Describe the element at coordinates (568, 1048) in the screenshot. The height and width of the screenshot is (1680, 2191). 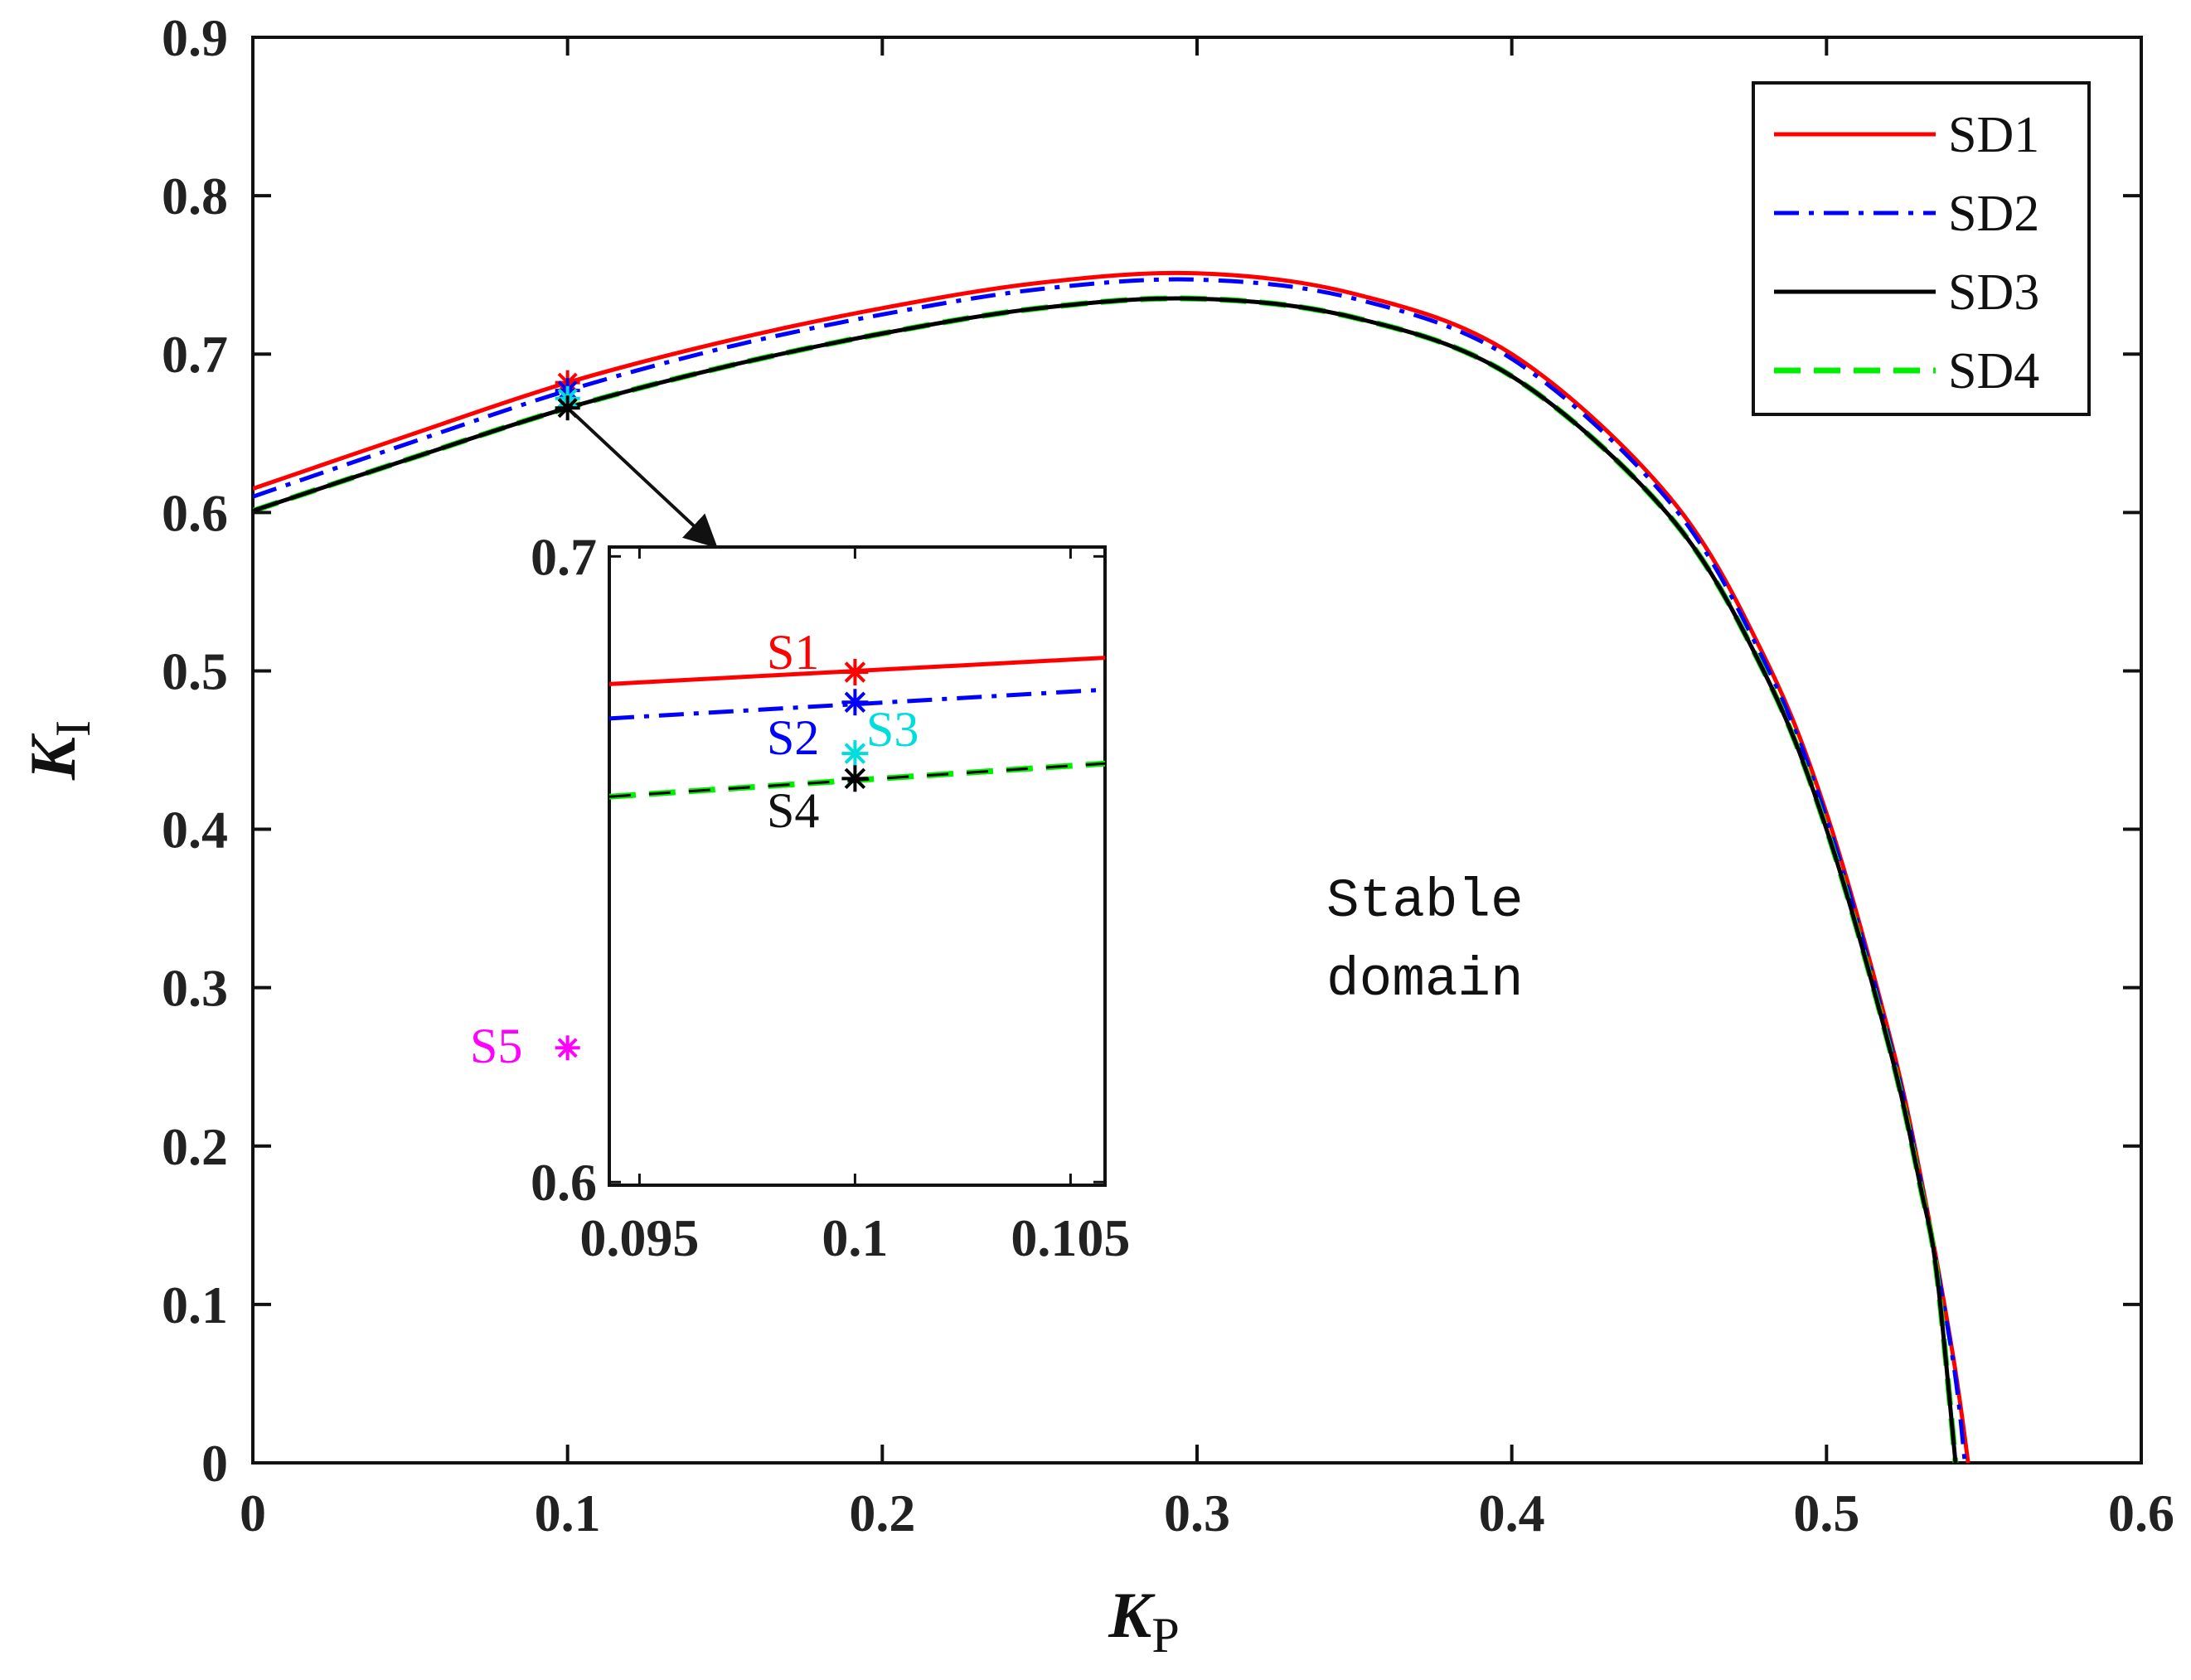
I see `marker-s5` at that location.